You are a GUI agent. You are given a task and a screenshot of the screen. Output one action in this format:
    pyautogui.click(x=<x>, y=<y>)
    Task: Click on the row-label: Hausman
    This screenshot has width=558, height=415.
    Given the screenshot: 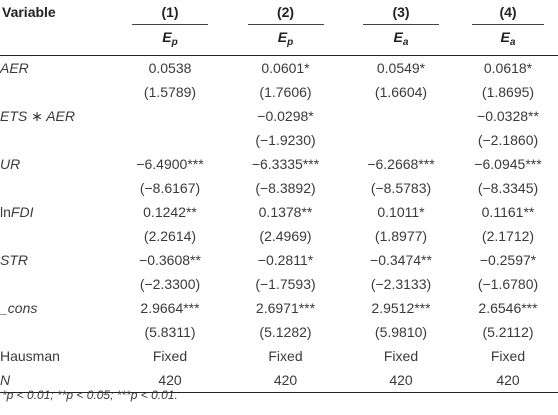 What is the action you would take?
    pyautogui.click(x=56, y=356)
    